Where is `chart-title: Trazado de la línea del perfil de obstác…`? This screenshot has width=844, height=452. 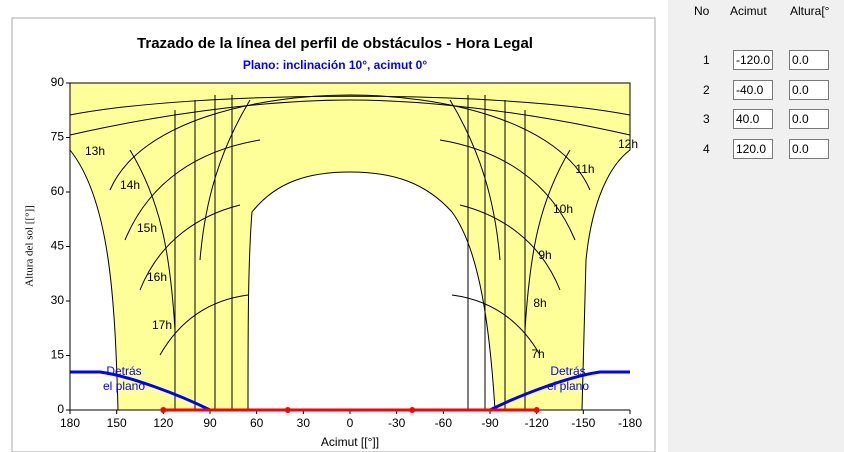 chart-title: Trazado de la línea del perfil de obstác… is located at coordinates (335, 43).